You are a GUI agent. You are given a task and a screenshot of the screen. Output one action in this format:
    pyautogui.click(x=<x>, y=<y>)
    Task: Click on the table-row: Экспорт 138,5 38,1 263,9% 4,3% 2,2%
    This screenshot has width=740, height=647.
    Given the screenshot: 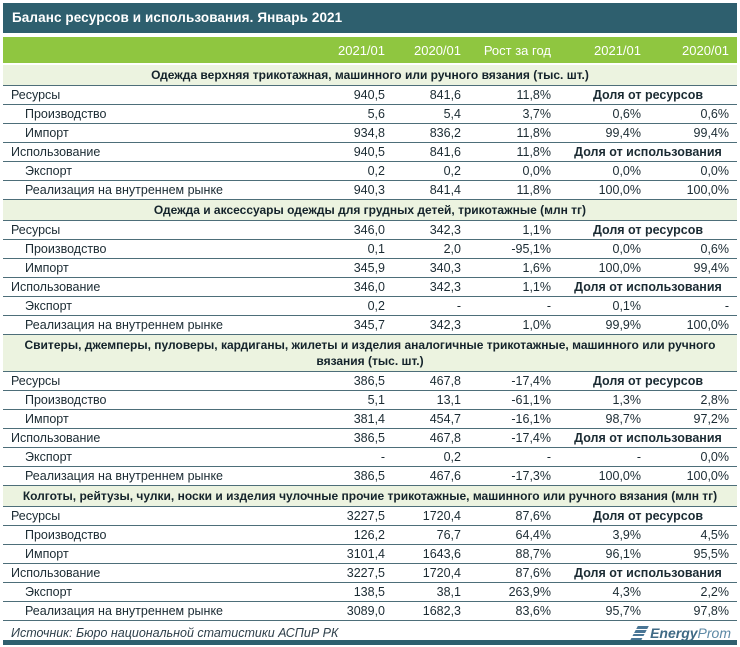 What is the action you would take?
    pyautogui.click(x=370, y=592)
    